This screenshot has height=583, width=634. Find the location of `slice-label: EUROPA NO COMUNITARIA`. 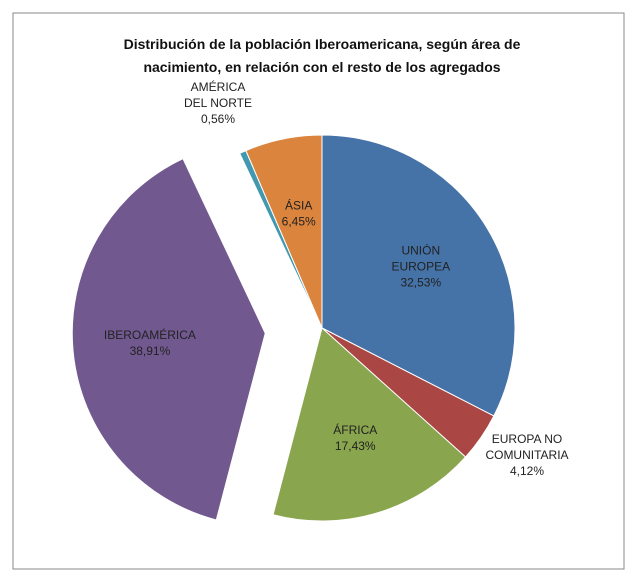

slice-label: EUROPA NO COMUNITARIA is located at coordinates (526, 447).